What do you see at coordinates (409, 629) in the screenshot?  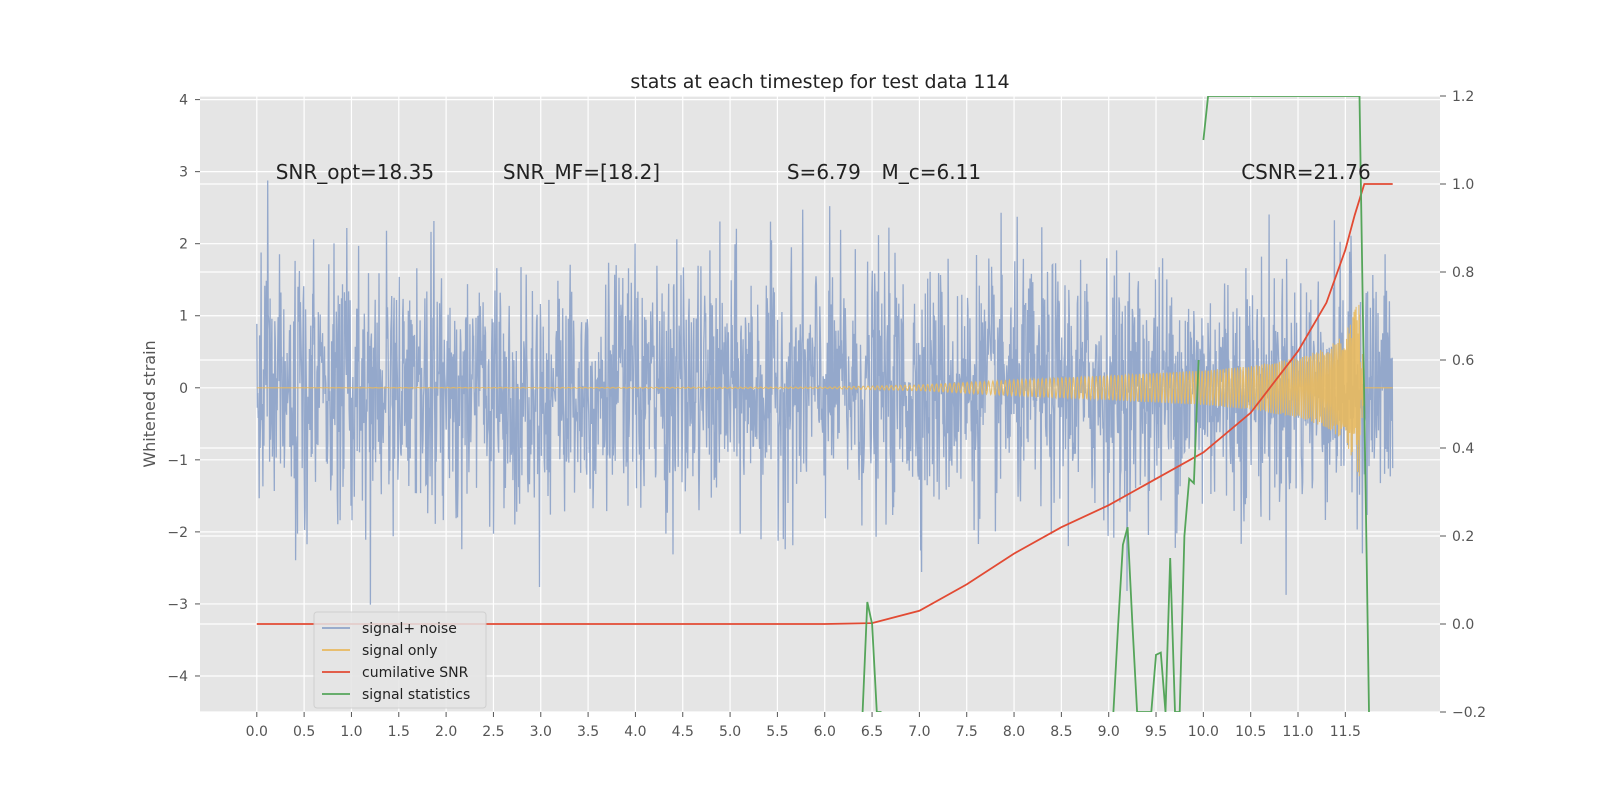 I see `legend-entry: signal+ noise` at bounding box center [409, 629].